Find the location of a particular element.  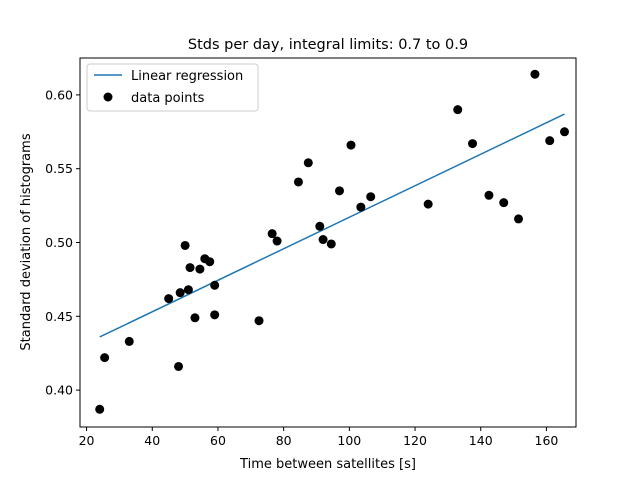

x-tick-label: 80 is located at coordinates (284, 440).